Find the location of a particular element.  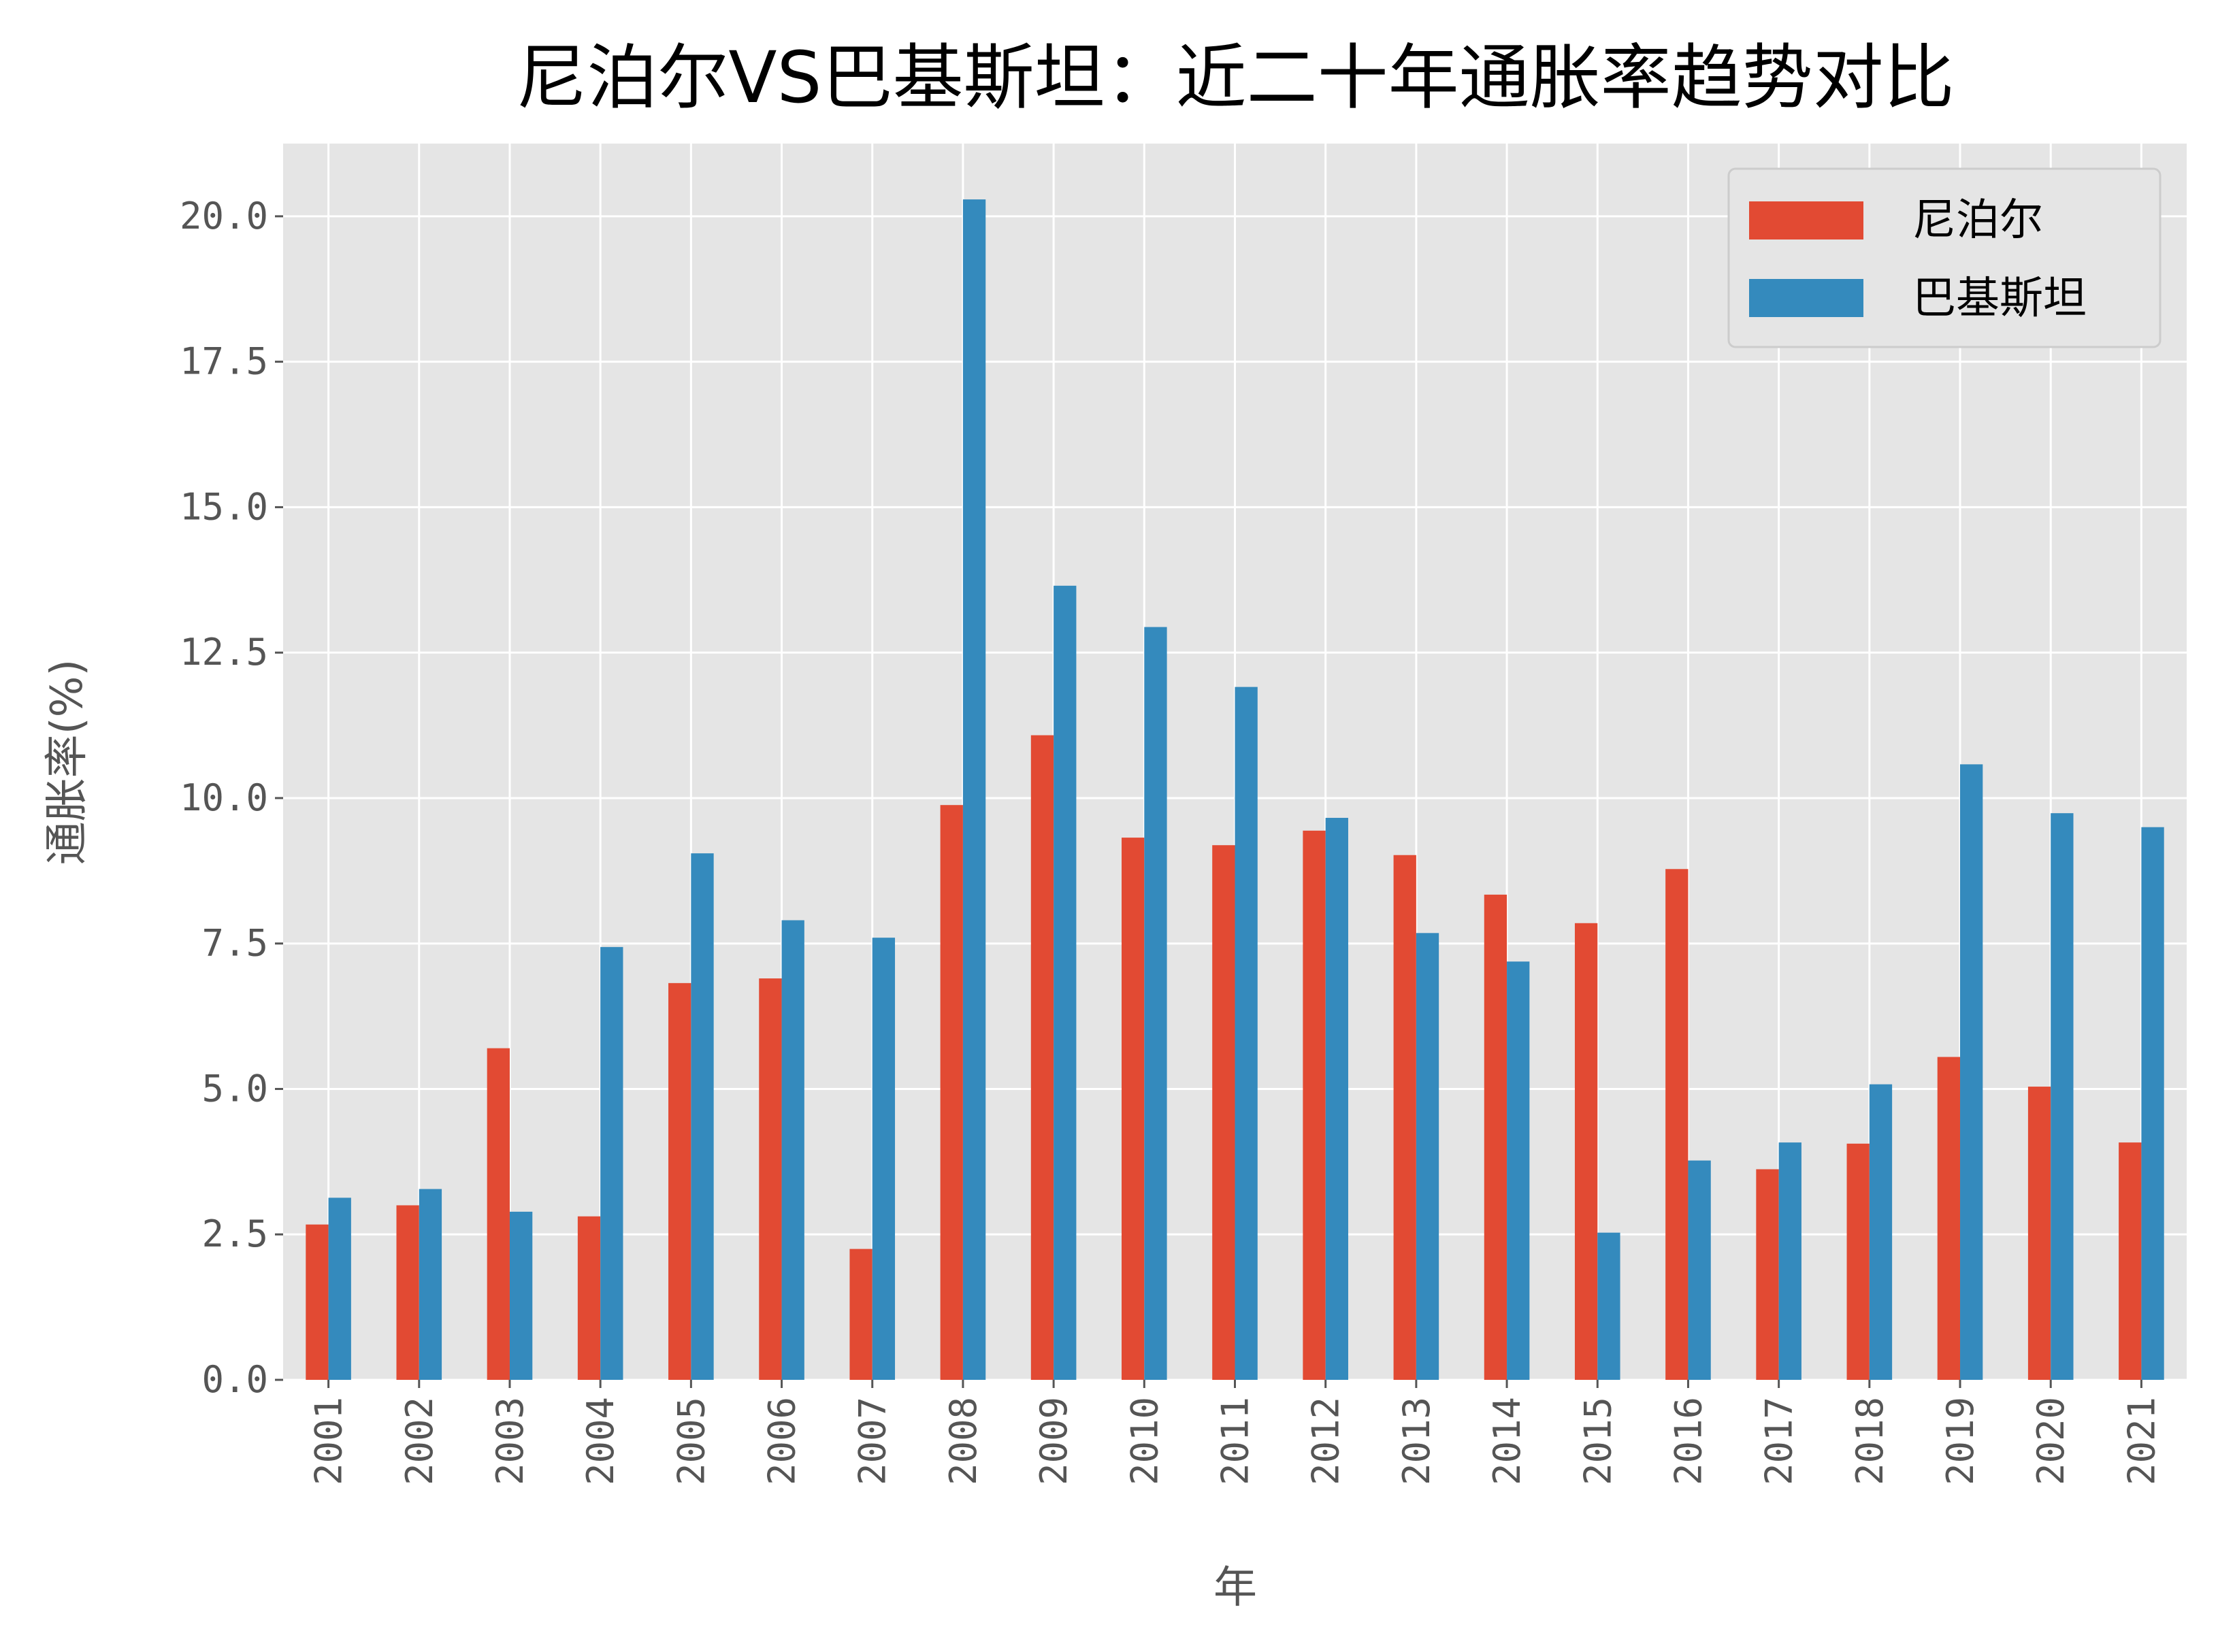

bar-nepal-2019 is located at coordinates (1949, 1218).